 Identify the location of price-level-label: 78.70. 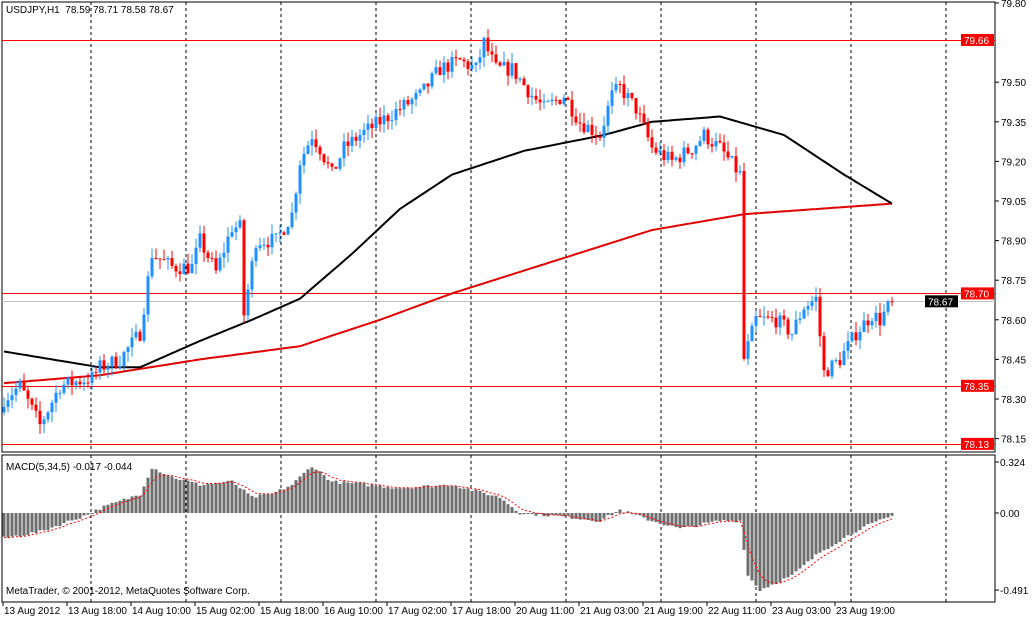
(976, 294).